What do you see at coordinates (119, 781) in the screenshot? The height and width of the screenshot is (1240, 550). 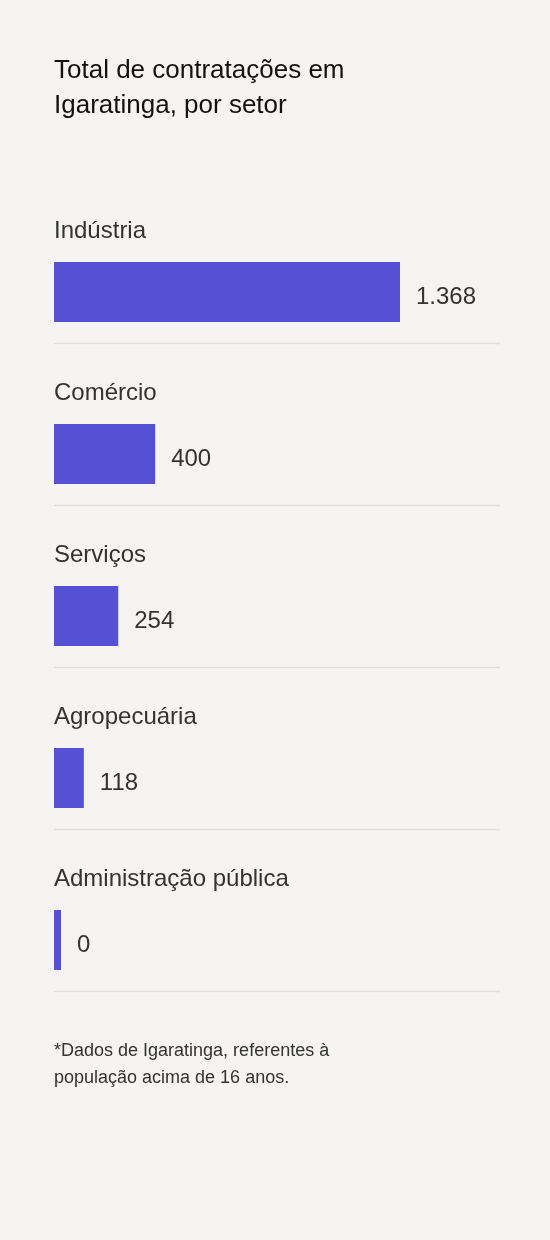 I see `data-label: 118` at bounding box center [119, 781].